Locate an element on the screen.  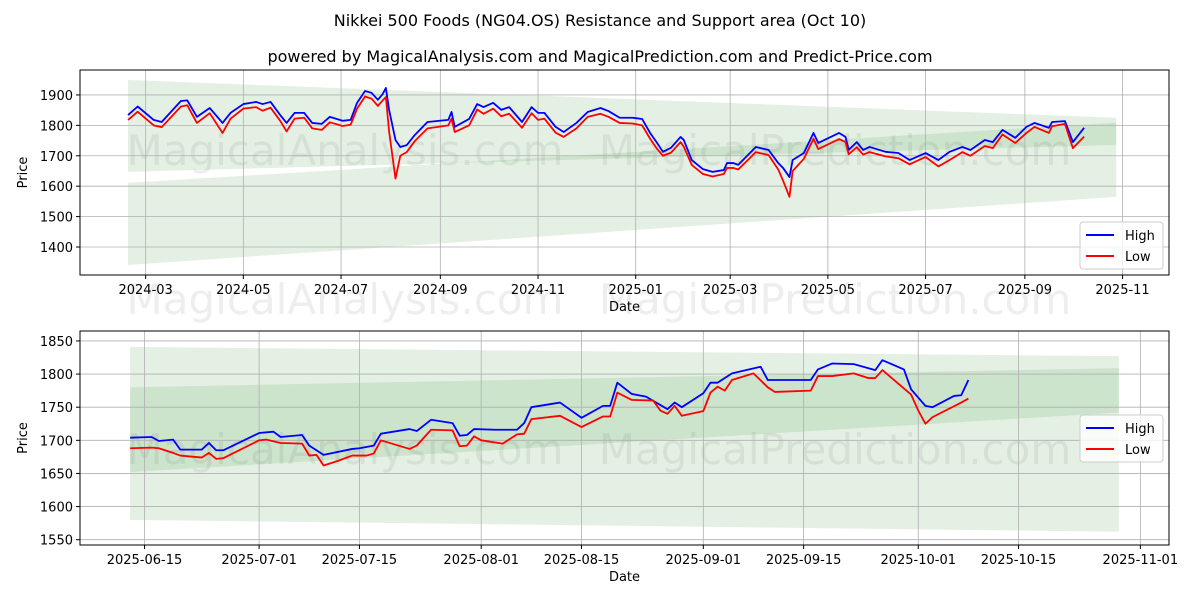
x-tick-label: 2025-07-01 is located at coordinates (259, 560).